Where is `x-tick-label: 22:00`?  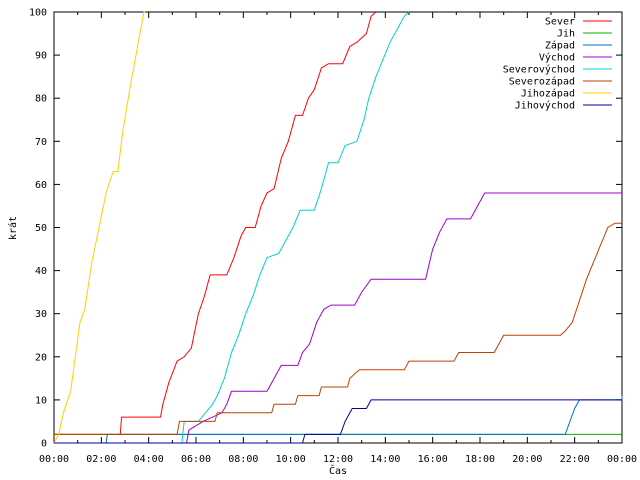 x-tick-label: 22:00 is located at coordinates (575, 459).